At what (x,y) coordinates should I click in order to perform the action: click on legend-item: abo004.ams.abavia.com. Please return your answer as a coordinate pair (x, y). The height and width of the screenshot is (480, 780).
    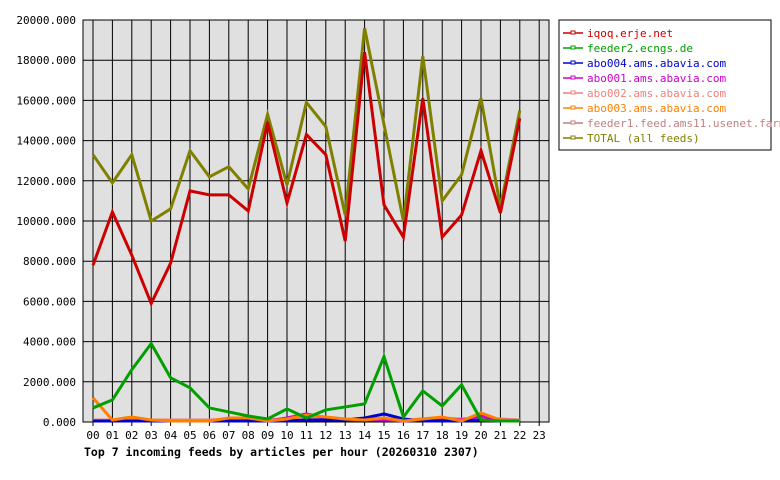
    Looking at the image, I should click on (644, 63).